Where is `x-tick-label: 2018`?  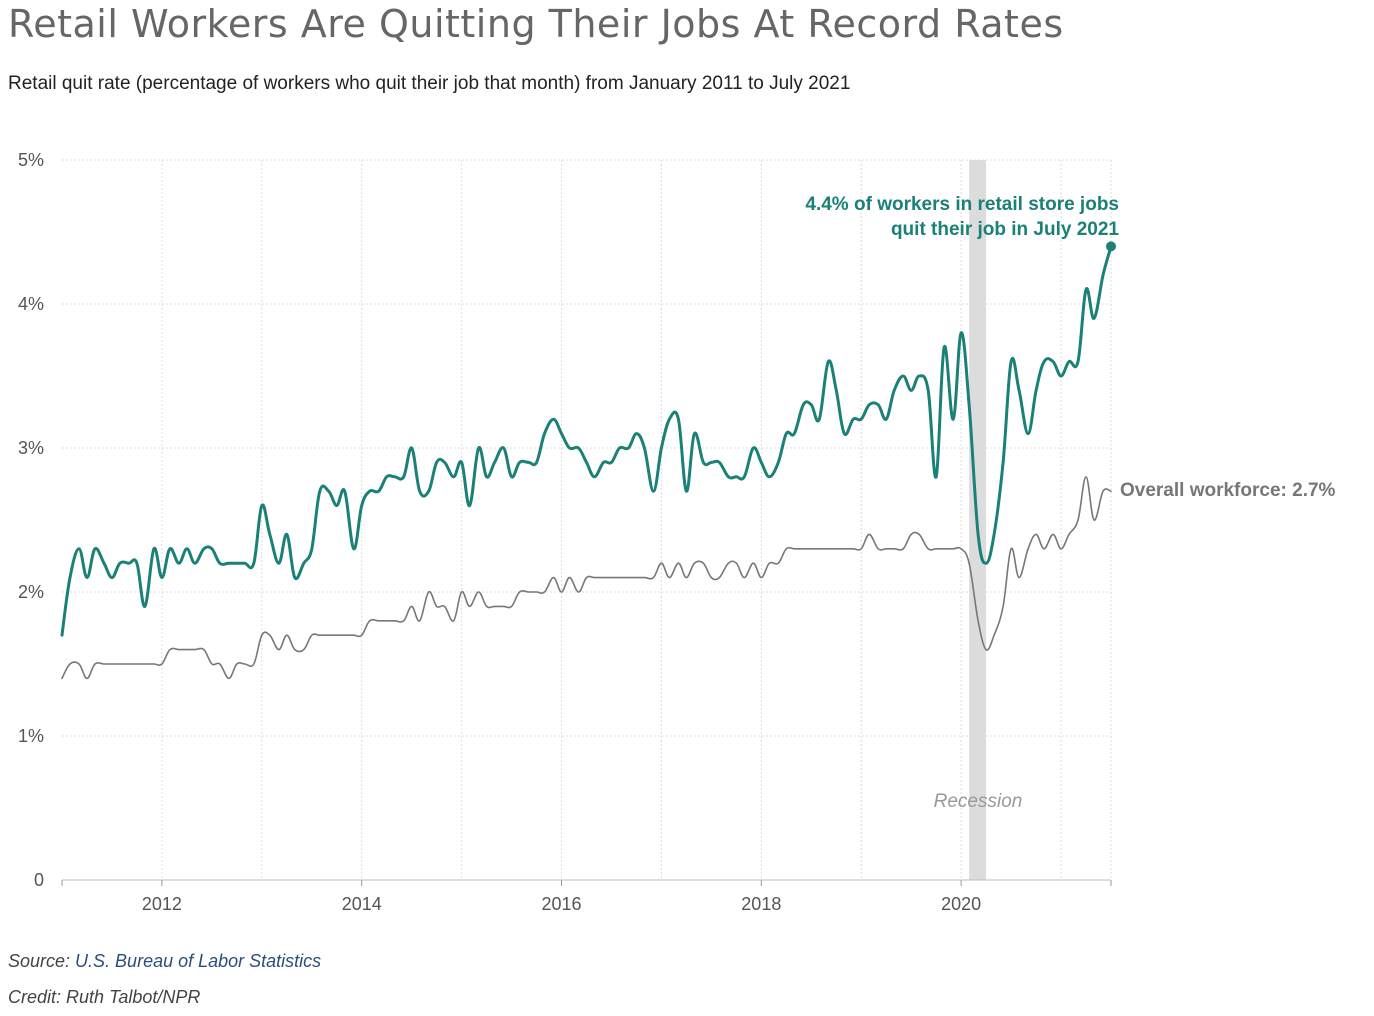
x-tick-label: 2018 is located at coordinates (761, 904).